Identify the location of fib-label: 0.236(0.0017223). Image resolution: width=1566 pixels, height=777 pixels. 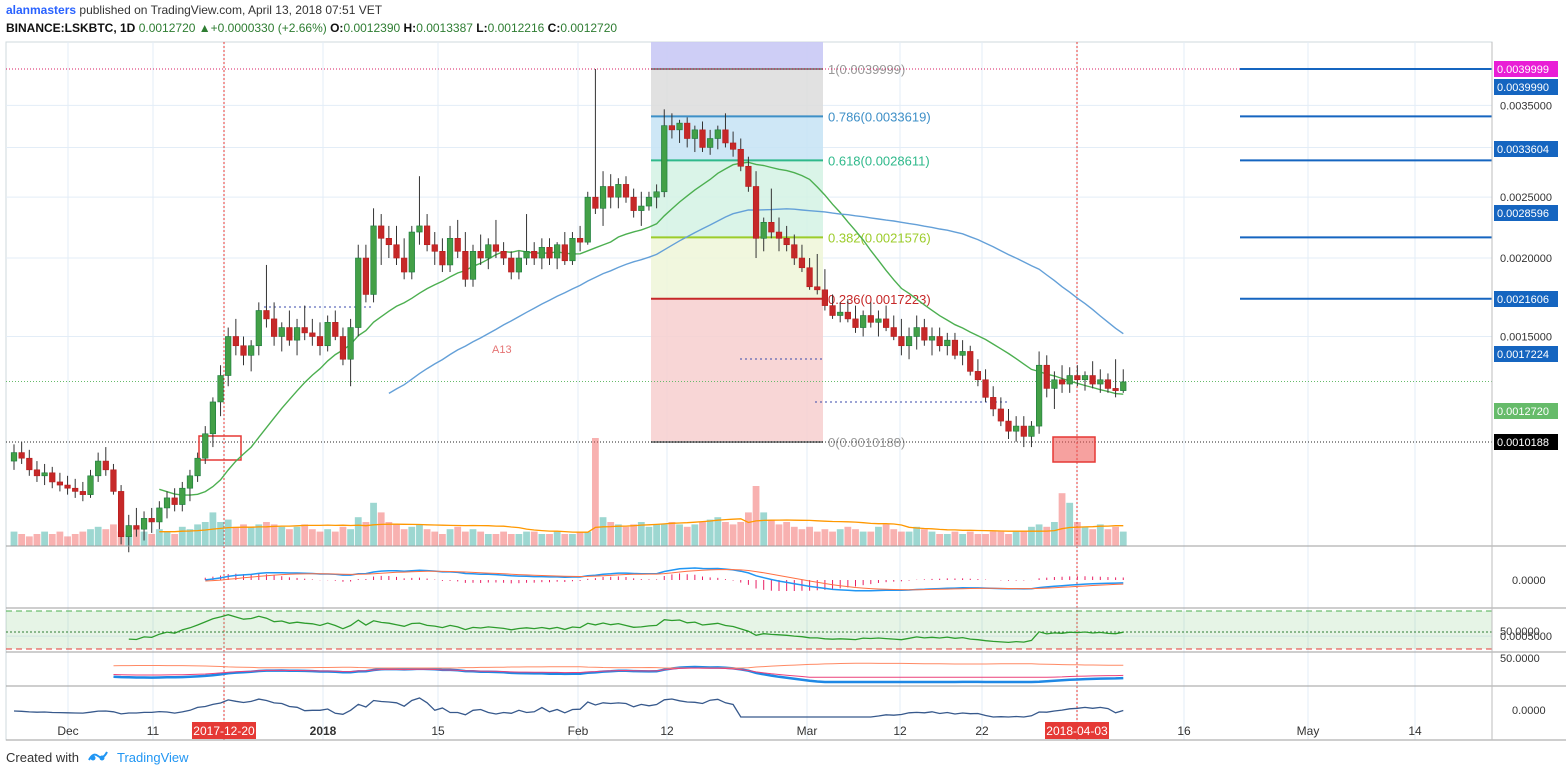
(879, 299).